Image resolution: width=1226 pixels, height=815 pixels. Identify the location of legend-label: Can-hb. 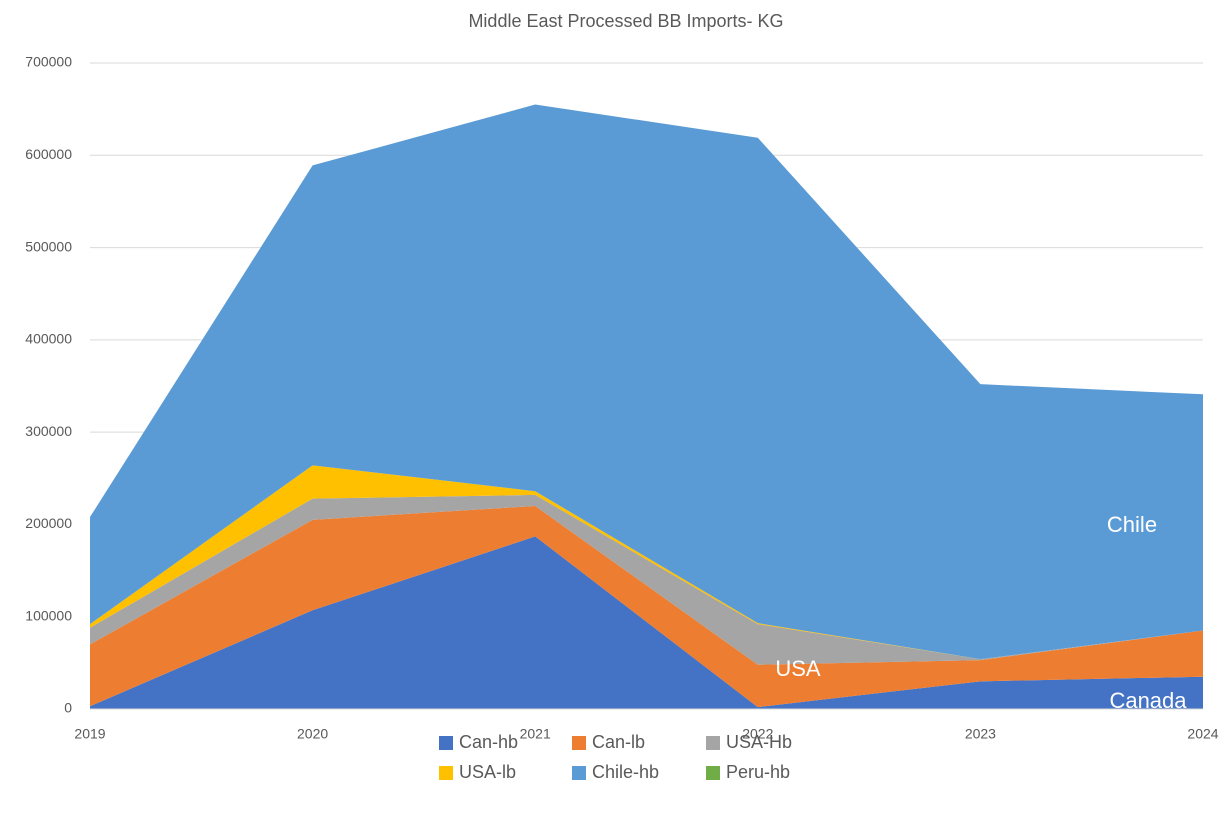
(488, 742).